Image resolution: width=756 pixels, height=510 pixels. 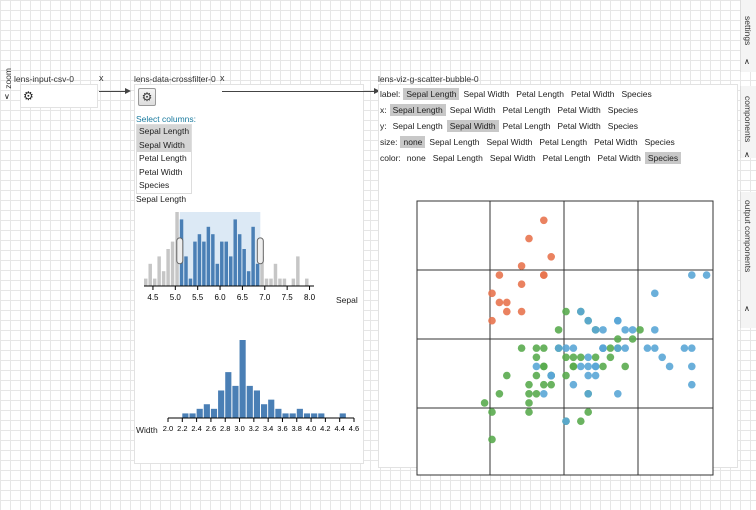 I want to click on label-option: Petal Width, so click(x=593, y=93).